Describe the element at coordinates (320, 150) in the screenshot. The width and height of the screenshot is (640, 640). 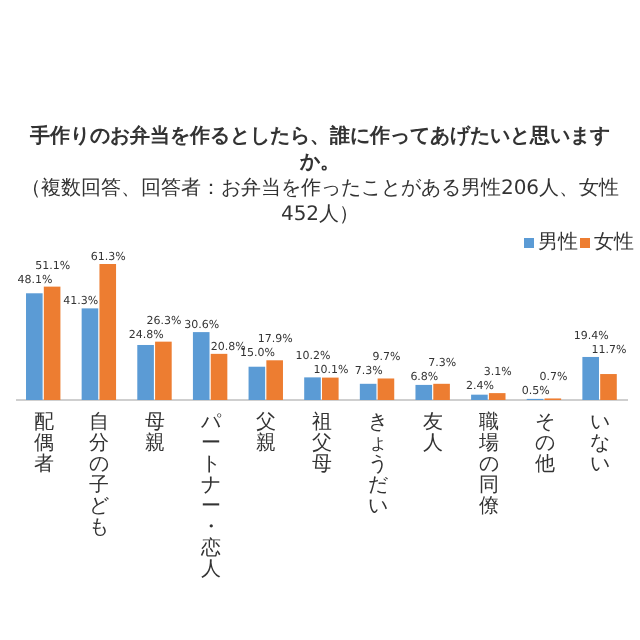
I see `chart-title: 手作りのお弁当を作るとしたら、誰に作ってあげたいと思いますか。` at that location.